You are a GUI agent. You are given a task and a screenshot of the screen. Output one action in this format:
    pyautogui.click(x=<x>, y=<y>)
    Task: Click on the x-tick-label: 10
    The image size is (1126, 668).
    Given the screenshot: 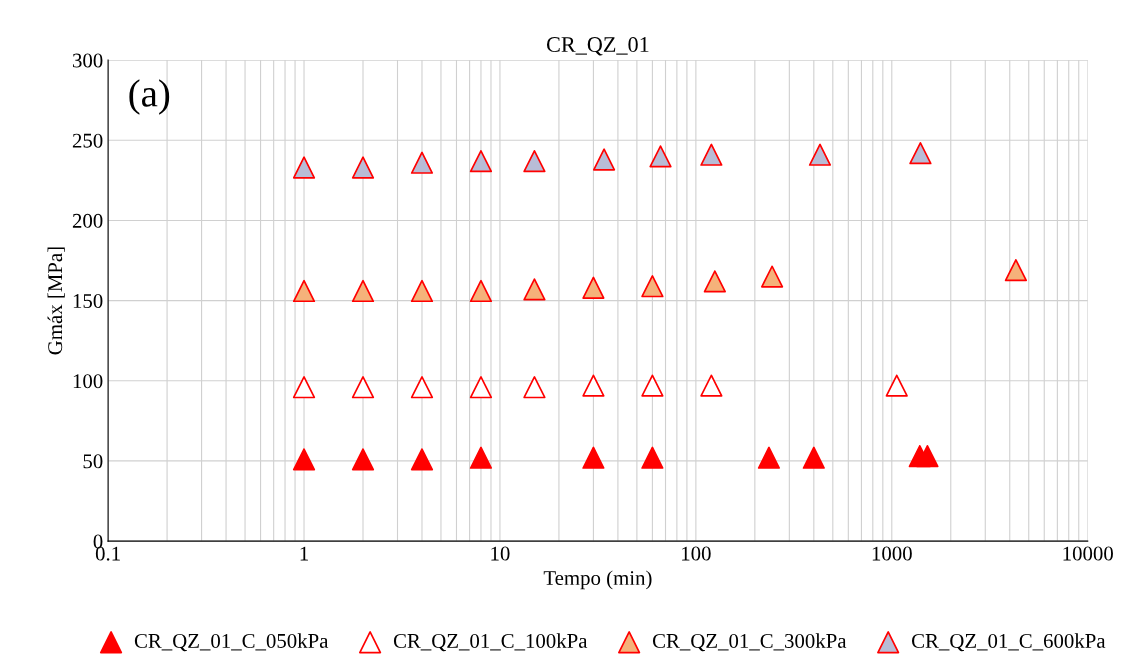 What is the action you would take?
    pyautogui.click(x=500, y=553)
    